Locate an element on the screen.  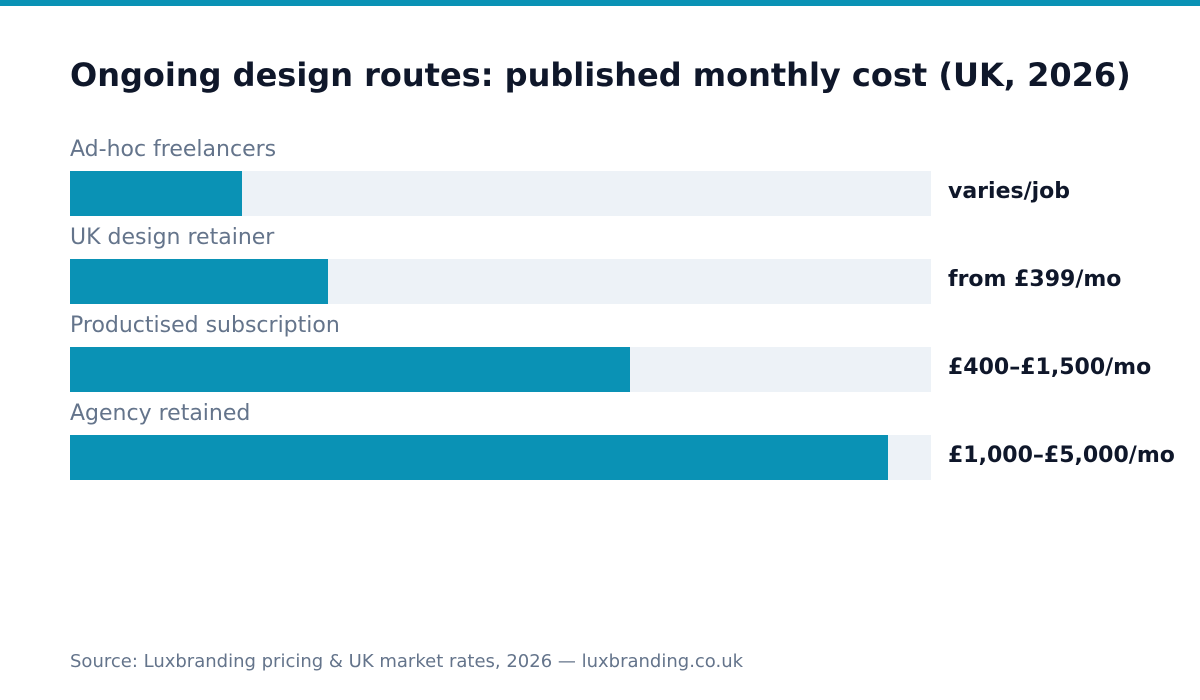
bar-row: Agency retained £1,000–£5,000/mo is located at coordinates (630, 441).